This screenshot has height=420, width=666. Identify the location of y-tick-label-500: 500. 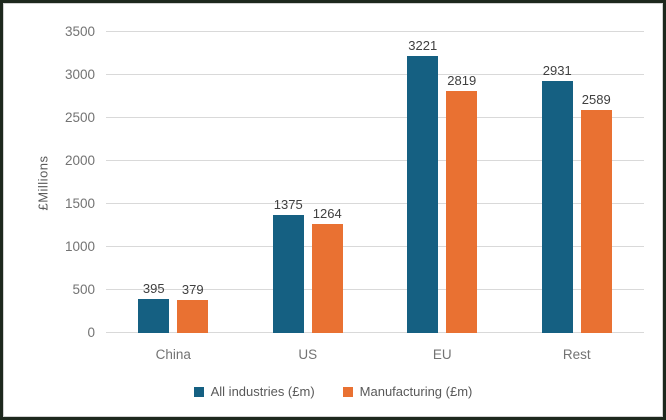
(83, 289).